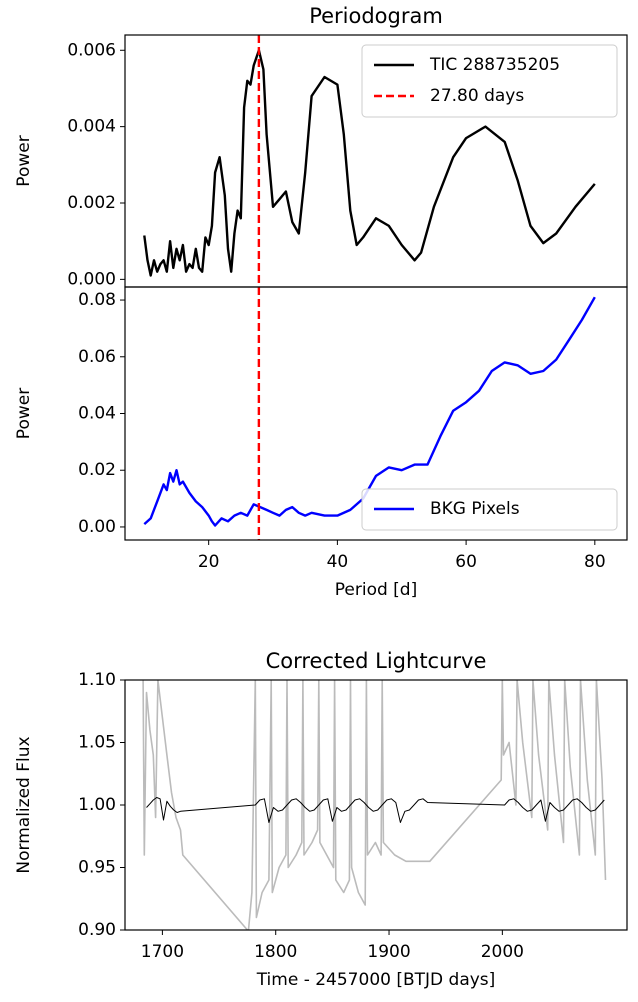  I want to click on y-tick-label: 1.05, so click(97, 743).